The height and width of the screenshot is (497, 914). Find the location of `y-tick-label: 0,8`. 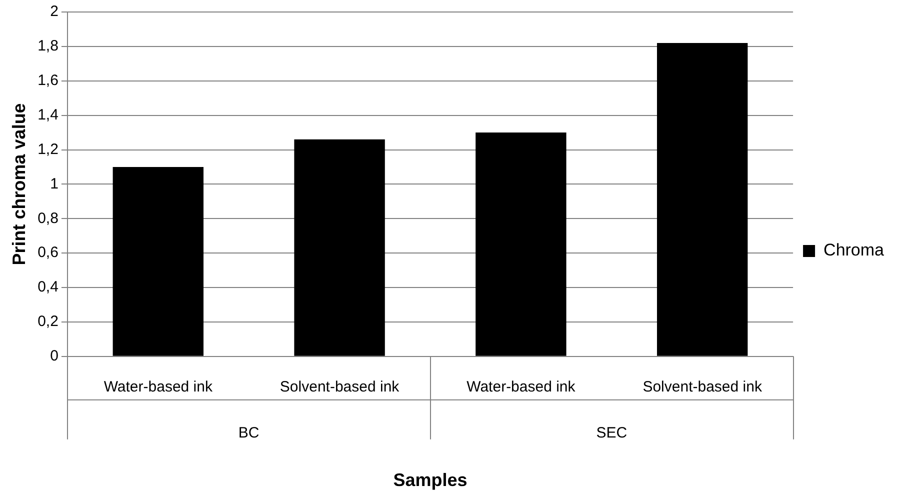

y-tick-label: 0,8 is located at coordinates (48, 218).